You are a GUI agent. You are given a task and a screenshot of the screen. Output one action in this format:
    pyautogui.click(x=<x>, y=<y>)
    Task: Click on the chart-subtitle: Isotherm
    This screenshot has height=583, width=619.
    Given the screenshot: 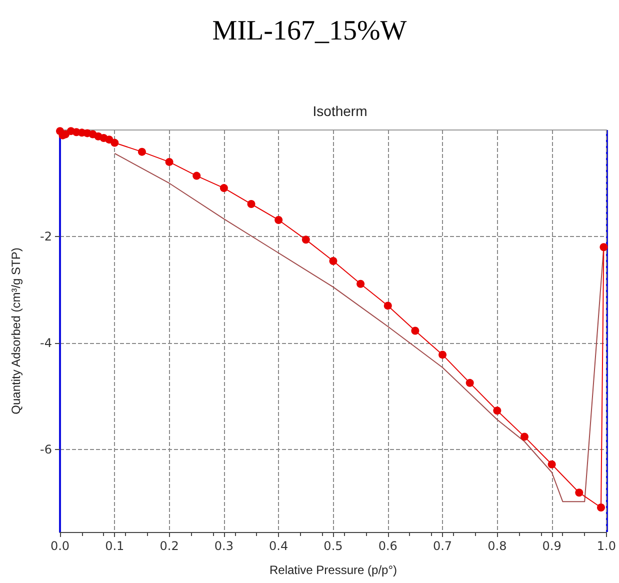 What is the action you would take?
    pyautogui.click(x=340, y=111)
    